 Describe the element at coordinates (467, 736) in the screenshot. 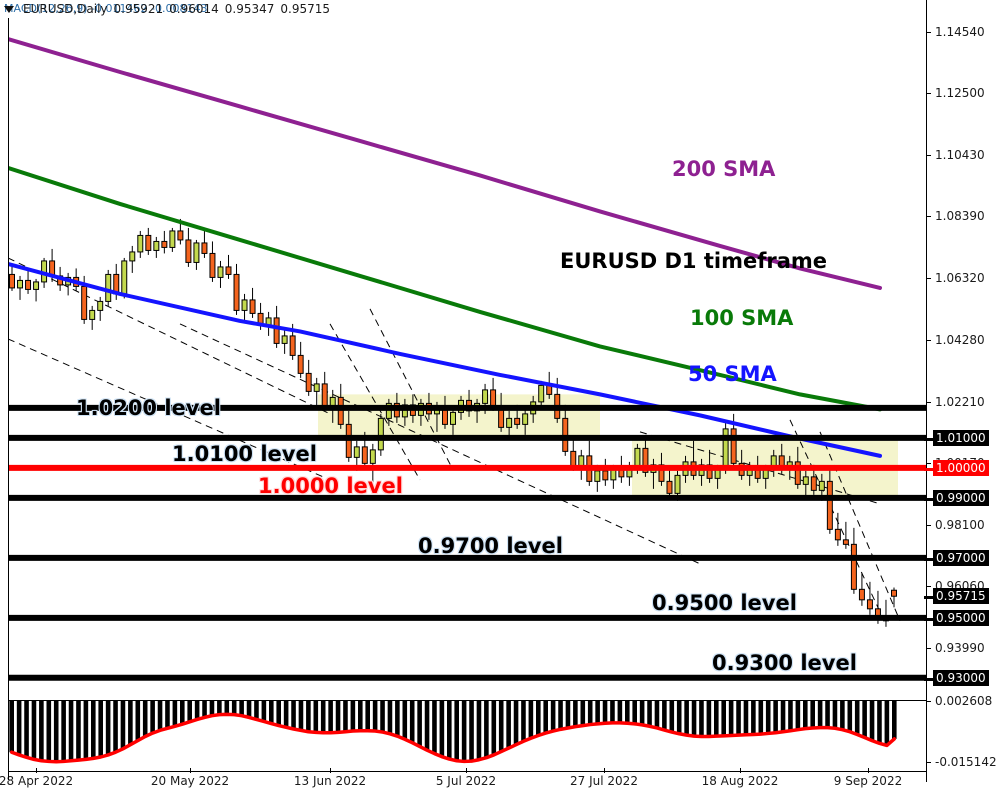

I see `macd-pane` at that location.